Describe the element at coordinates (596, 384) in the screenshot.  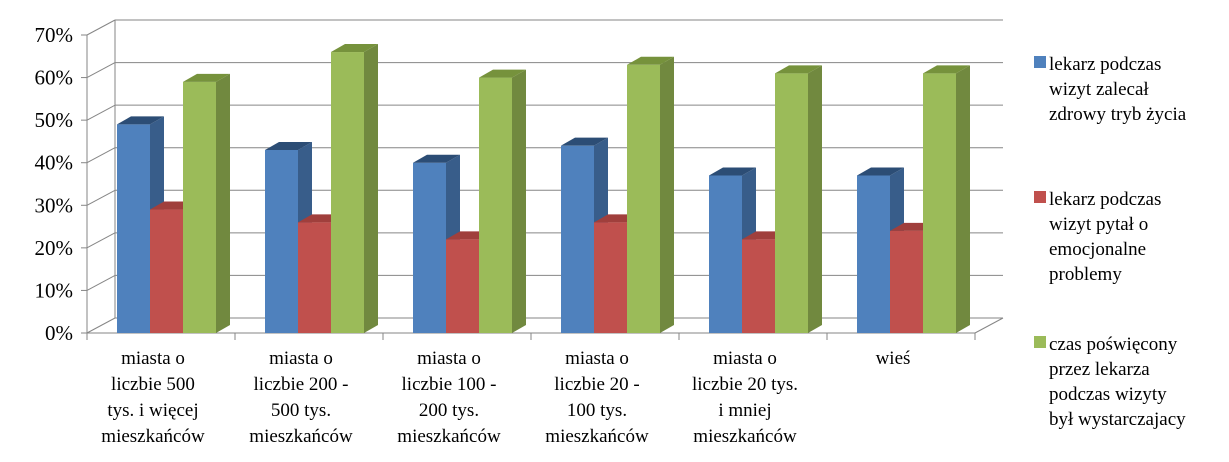
I see `x-category-label: liczbie 20 -` at that location.